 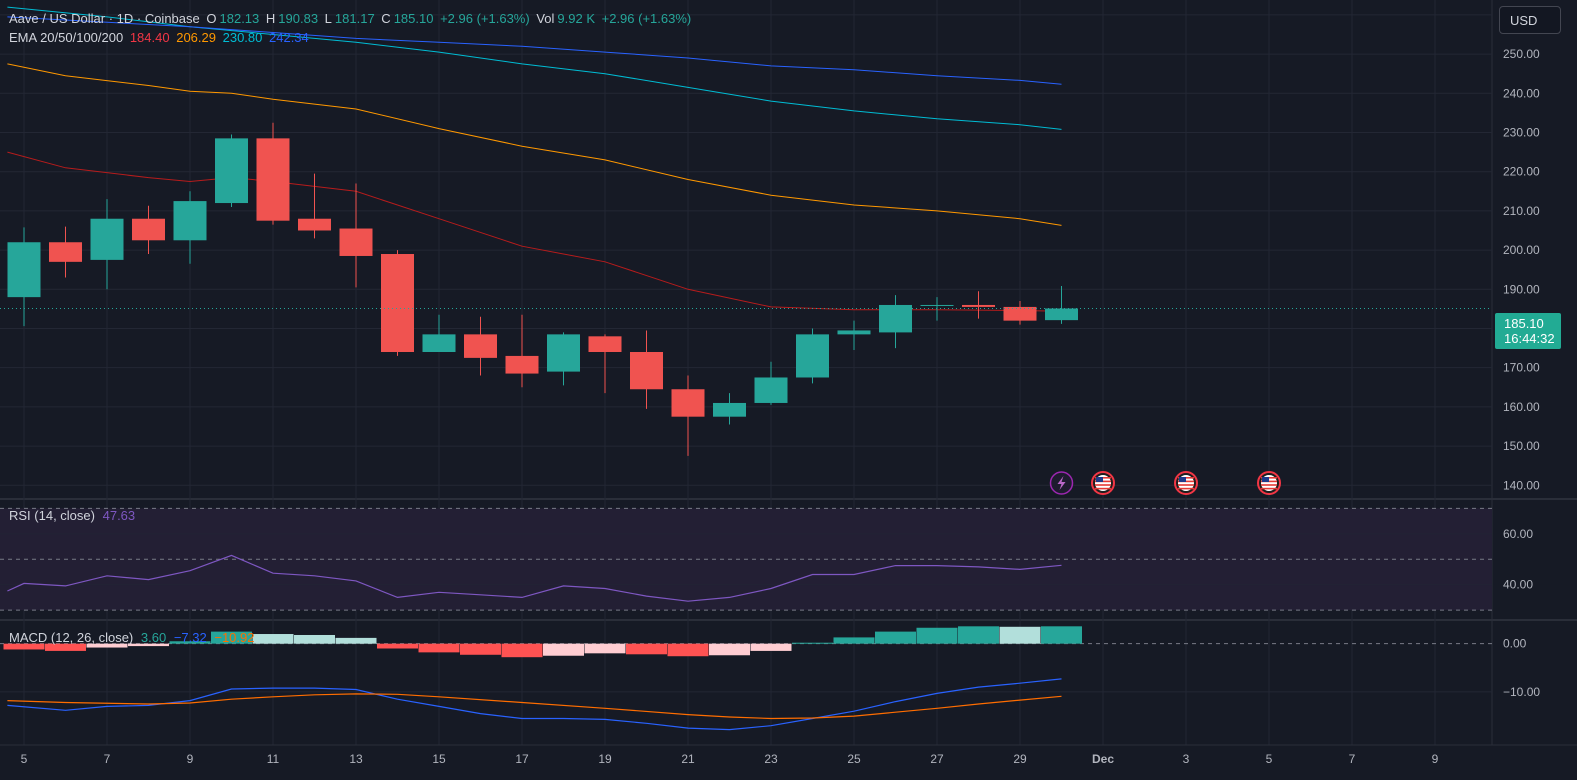 What do you see at coordinates (239, 18) in the screenshot?
I see `open-value: 182.13` at bounding box center [239, 18].